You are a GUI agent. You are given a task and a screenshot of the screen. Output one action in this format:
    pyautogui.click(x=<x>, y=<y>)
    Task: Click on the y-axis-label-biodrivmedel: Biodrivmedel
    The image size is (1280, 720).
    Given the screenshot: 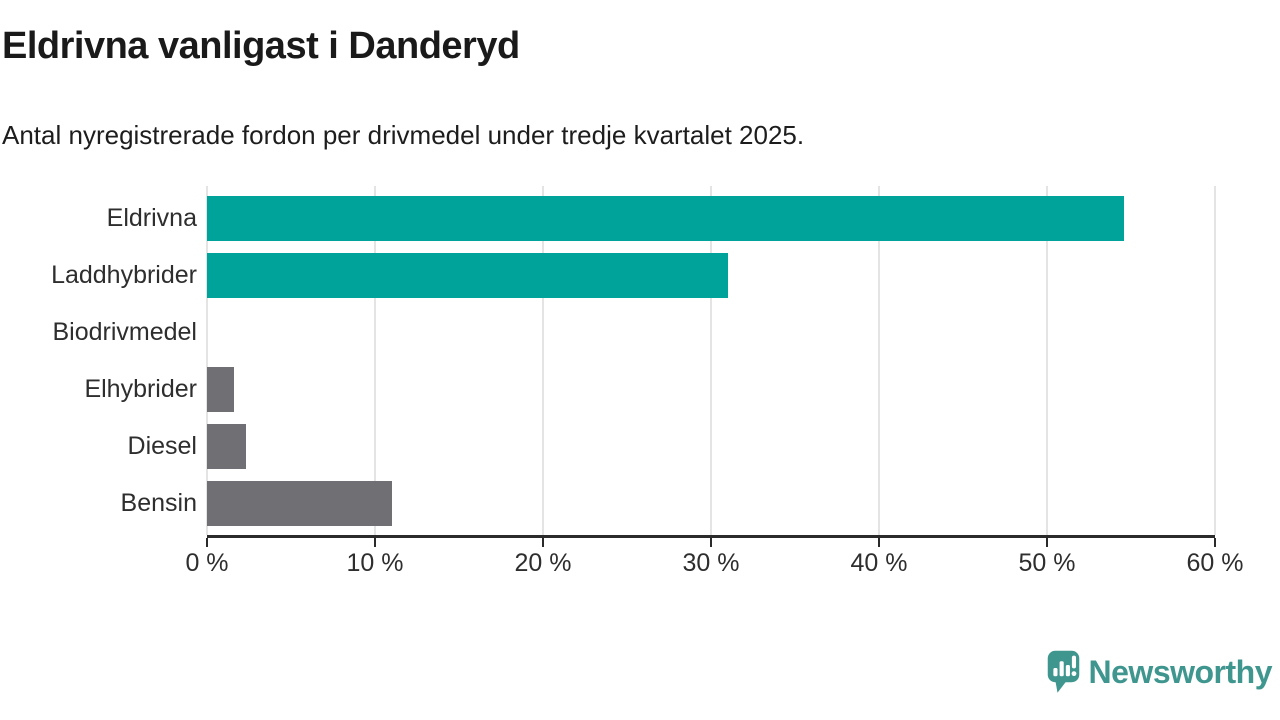 What is the action you would take?
    pyautogui.click(x=124, y=332)
    